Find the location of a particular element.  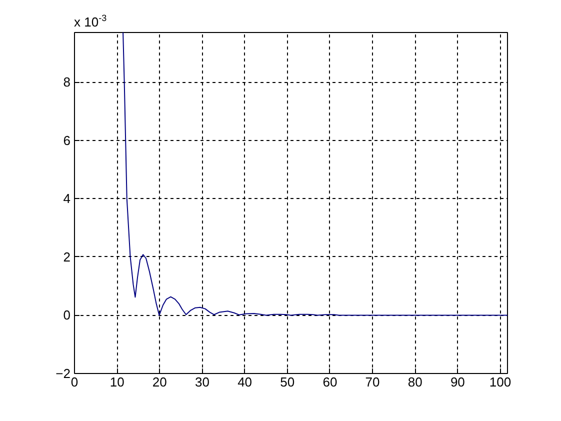

x-tick-label: 80 is located at coordinates (415, 382).